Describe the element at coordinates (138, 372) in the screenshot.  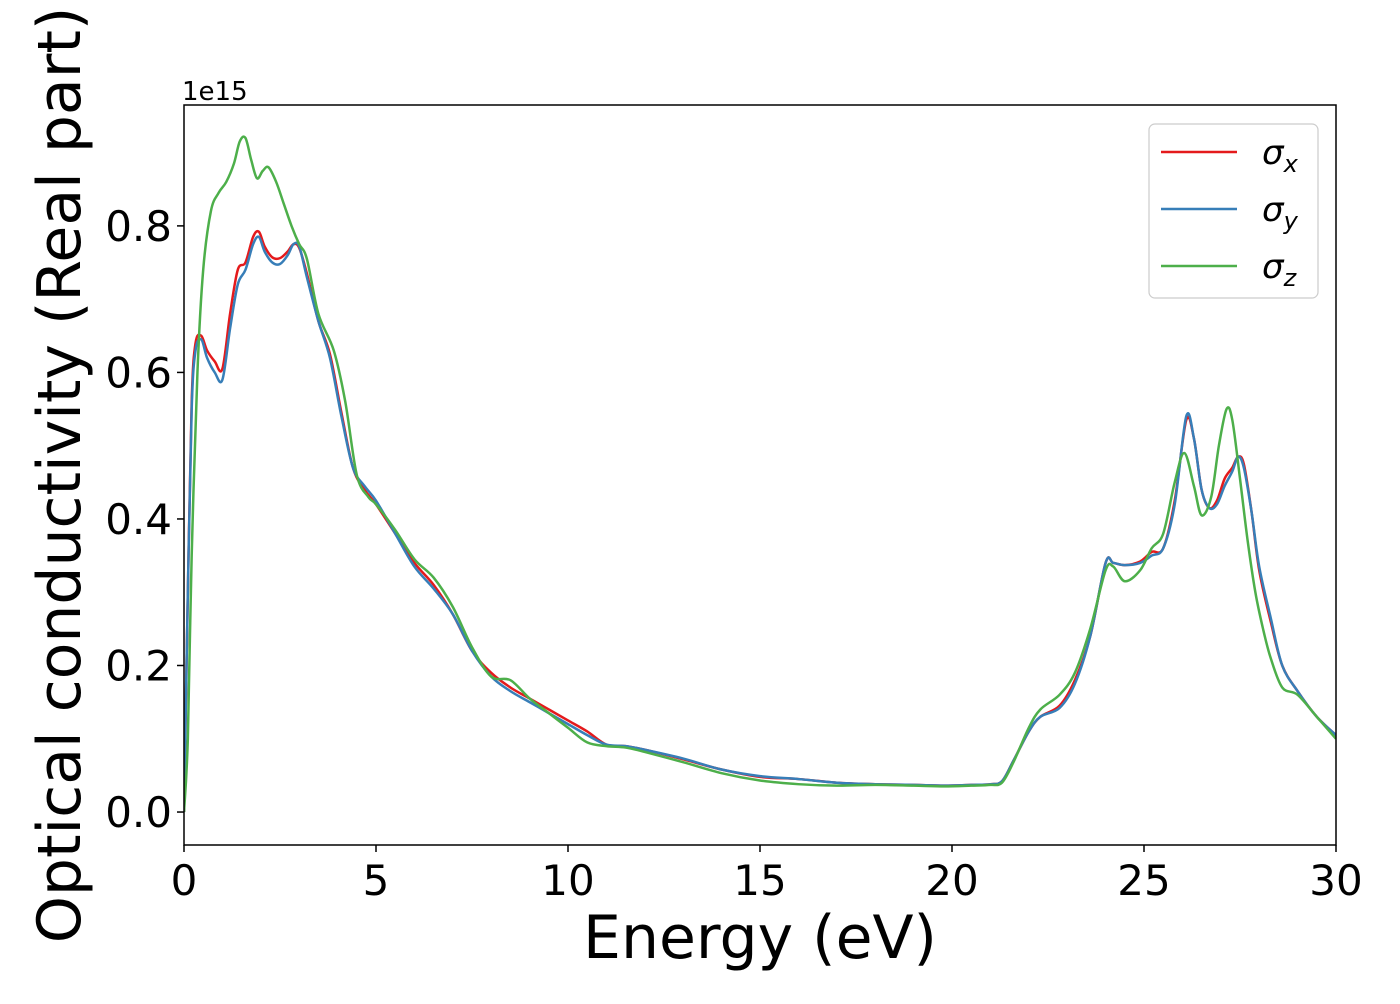
I see `y-tick-label: 0.6` at that location.